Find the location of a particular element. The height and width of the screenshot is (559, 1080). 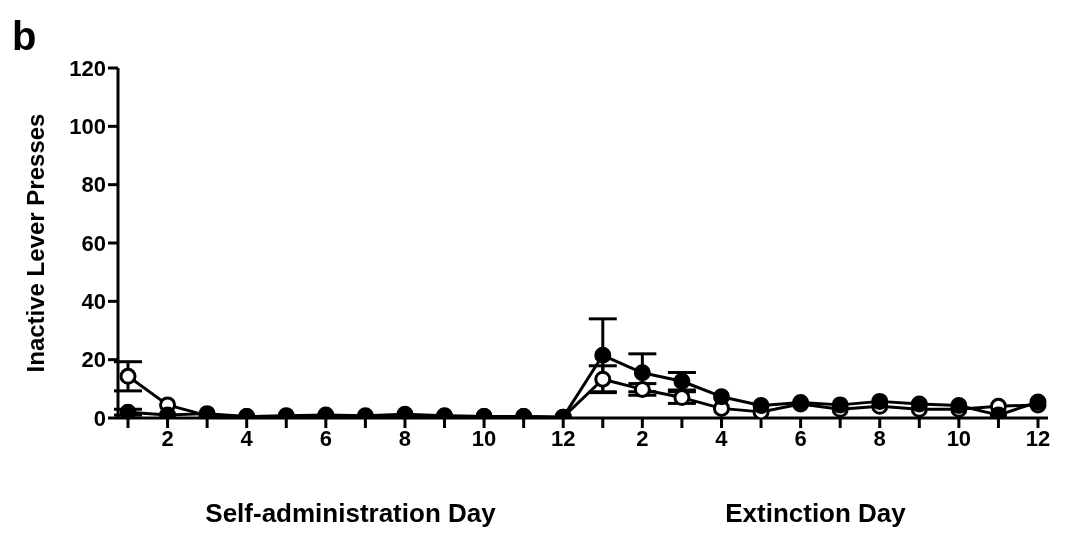

y-tick-label: 100 is located at coordinates (87, 127).